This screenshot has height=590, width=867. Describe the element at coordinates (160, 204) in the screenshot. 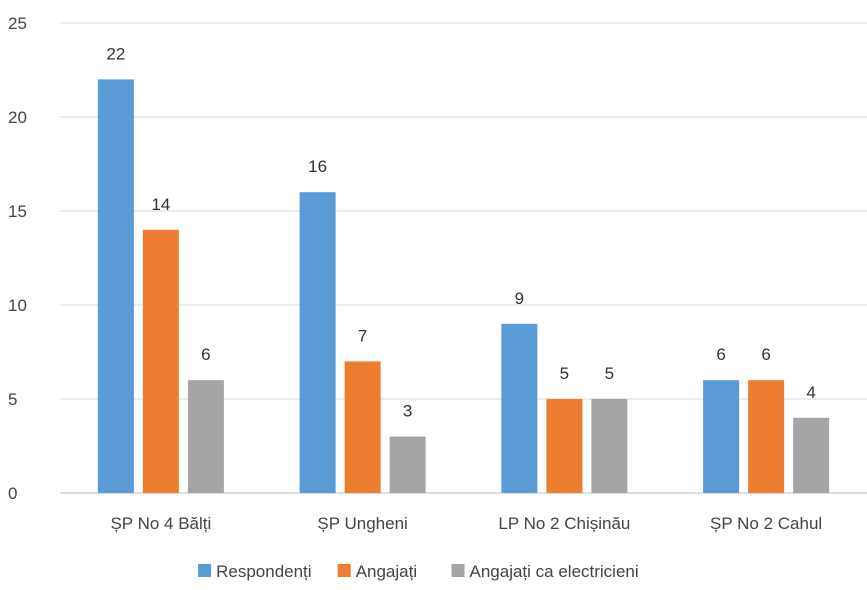

I see `data-label: 14` at that location.